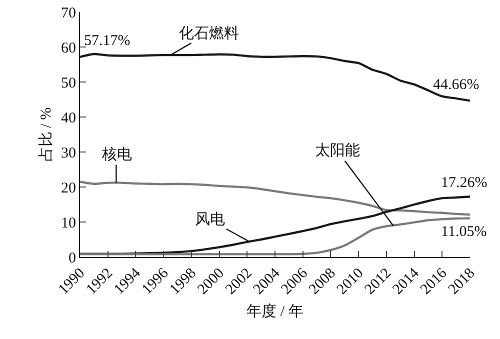 This screenshot has width=500, height=339. I want to click on y-tick-label: 40, so click(68, 118).